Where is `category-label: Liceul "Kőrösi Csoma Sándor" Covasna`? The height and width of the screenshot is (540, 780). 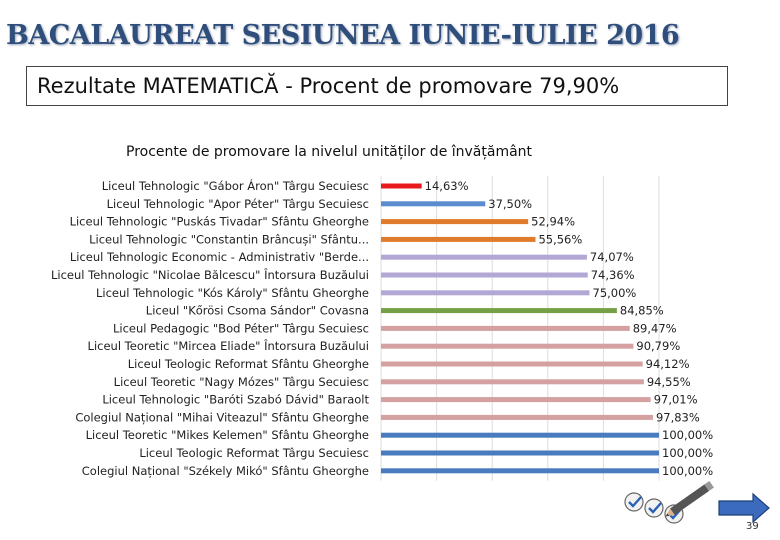 category-label: Liceul "Kőrösi Csoma Sándor" Covasna is located at coordinates (257, 311).